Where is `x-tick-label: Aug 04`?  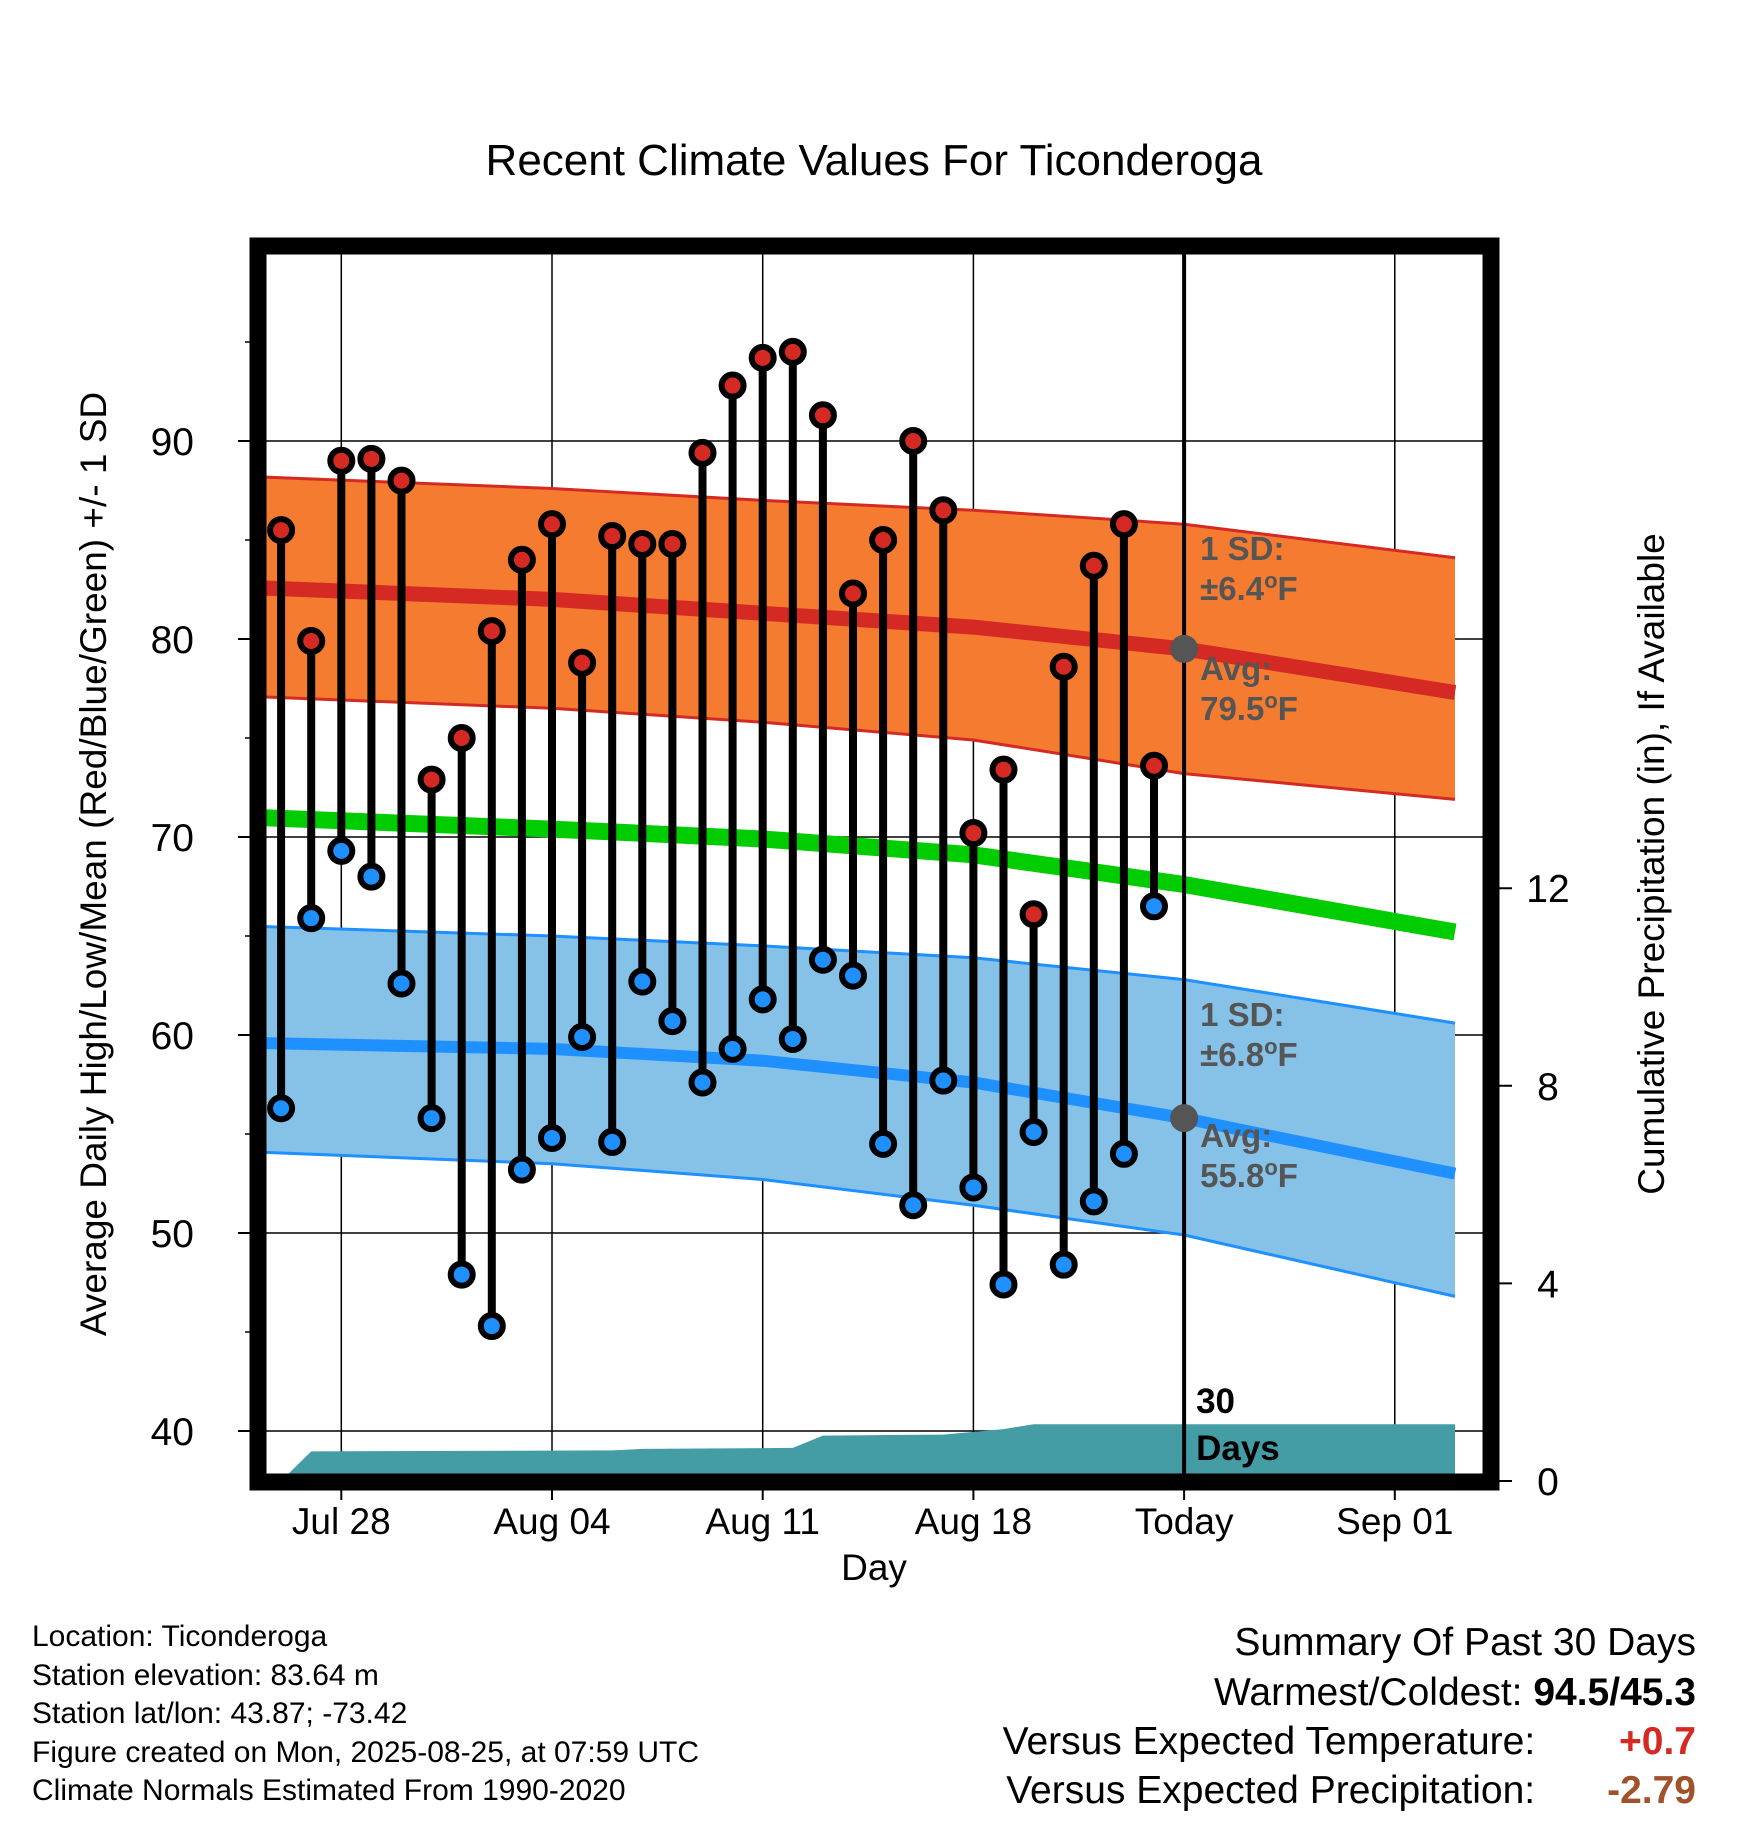 x-tick-label: Aug 04 is located at coordinates (551, 1521).